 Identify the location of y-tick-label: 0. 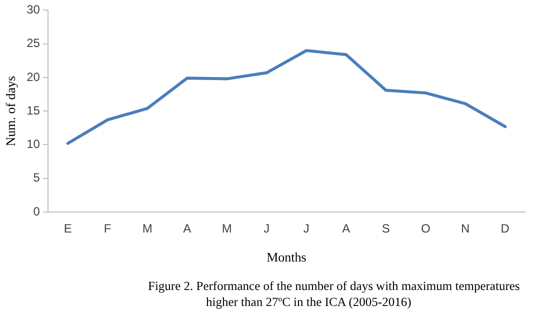
(36, 211).